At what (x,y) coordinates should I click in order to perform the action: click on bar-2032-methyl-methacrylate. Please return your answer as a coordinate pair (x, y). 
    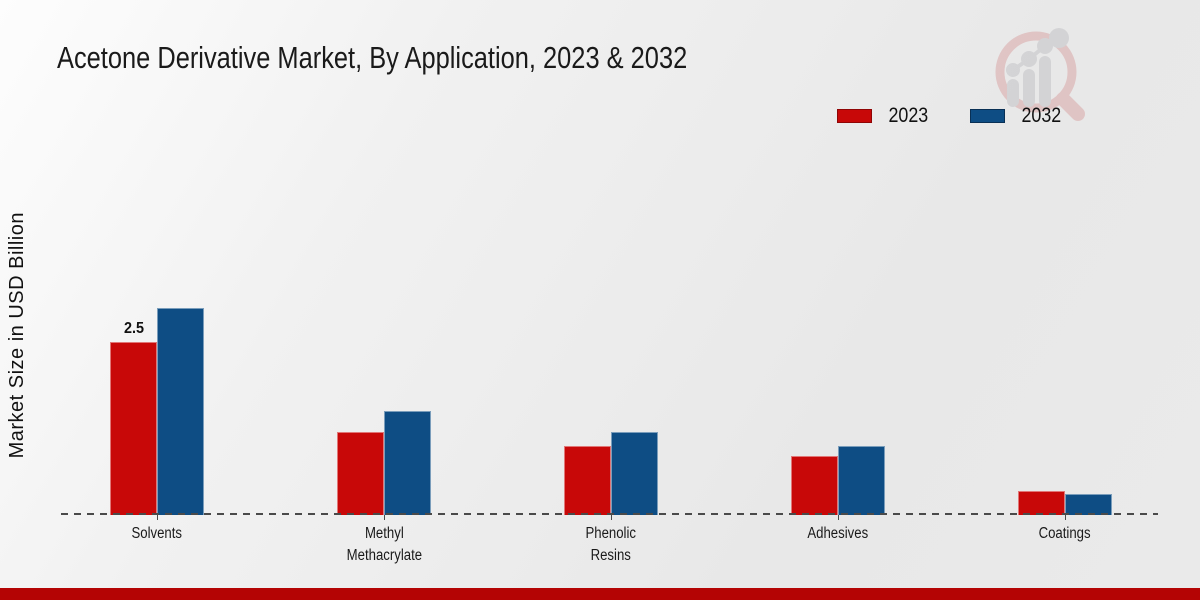
    Looking at the image, I should click on (407, 463).